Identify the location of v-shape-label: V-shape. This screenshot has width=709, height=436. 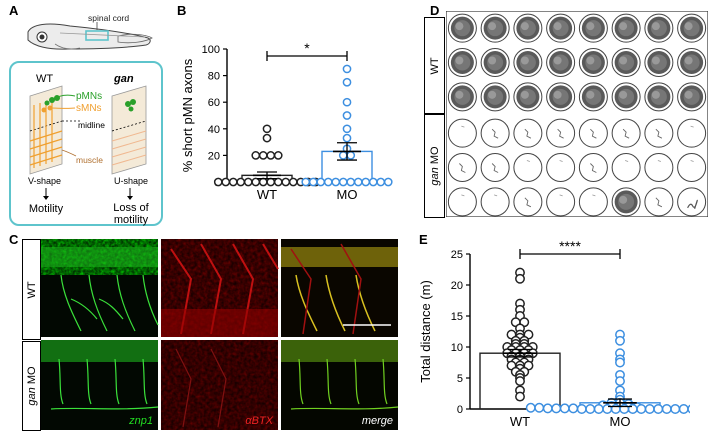
(44, 181).